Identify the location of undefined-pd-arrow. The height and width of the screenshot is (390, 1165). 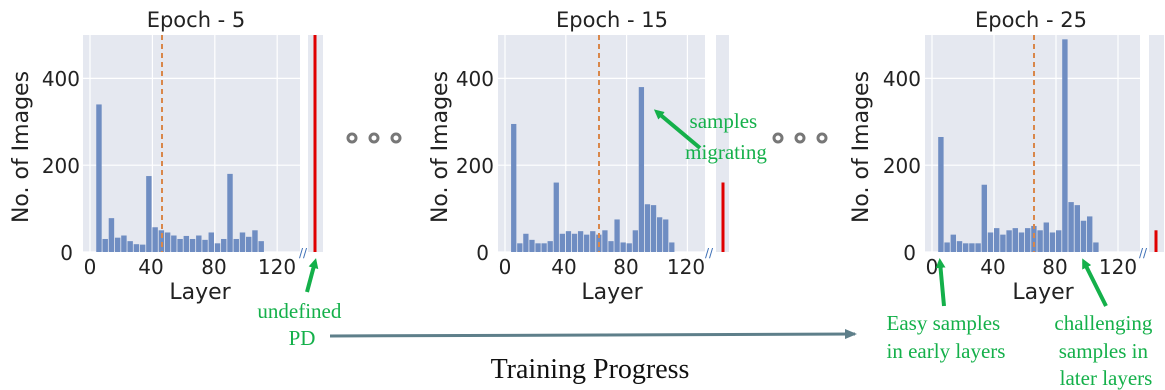
(312, 275).